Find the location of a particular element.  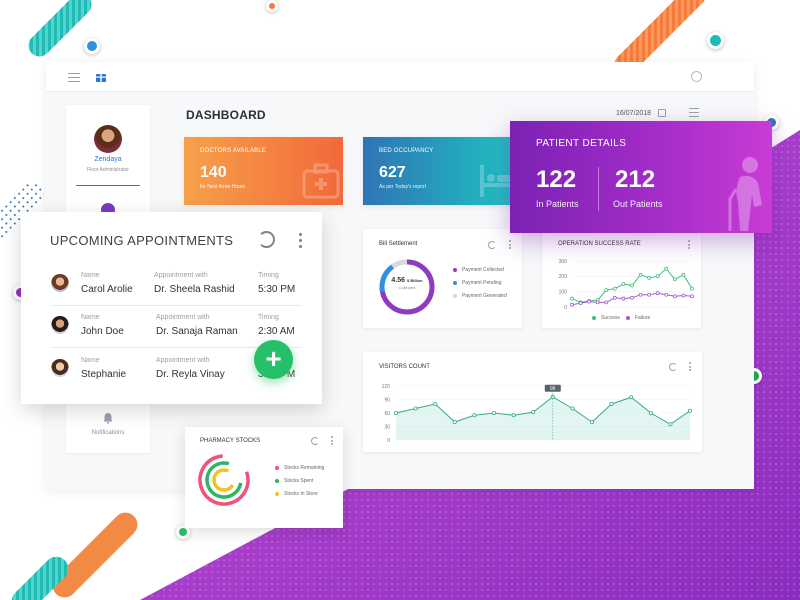

search-icon is located at coordinates (696, 76).